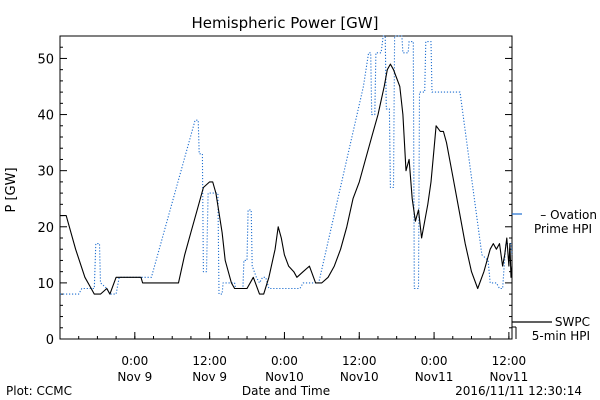  What do you see at coordinates (45, 59) in the screenshot?
I see `y-tick-label: 50` at bounding box center [45, 59].